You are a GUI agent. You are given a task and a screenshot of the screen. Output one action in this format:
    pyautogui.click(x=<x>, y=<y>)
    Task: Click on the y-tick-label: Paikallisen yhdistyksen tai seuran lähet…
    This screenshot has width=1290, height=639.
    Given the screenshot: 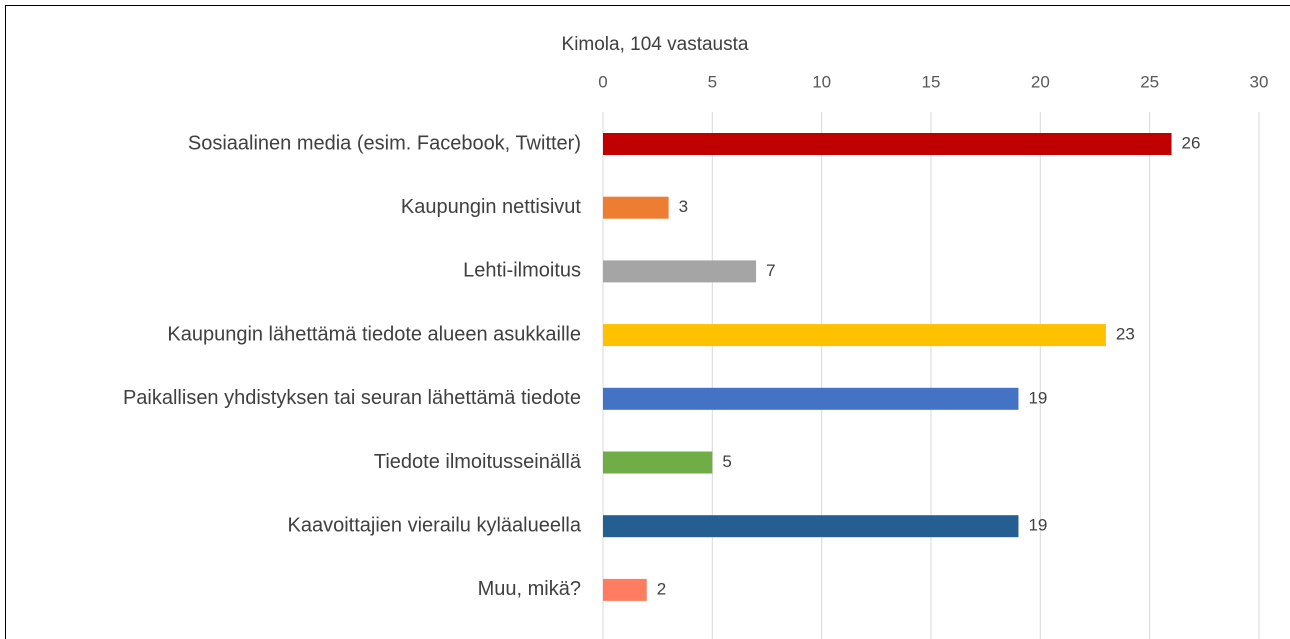 What is the action you would take?
    pyautogui.click(x=352, y=398)
    